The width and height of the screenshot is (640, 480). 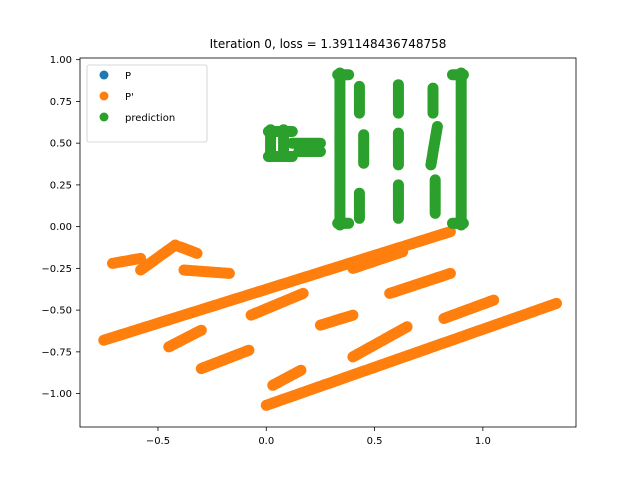 I want to click on legend: P P' prediction, so click(x=147, y=103).